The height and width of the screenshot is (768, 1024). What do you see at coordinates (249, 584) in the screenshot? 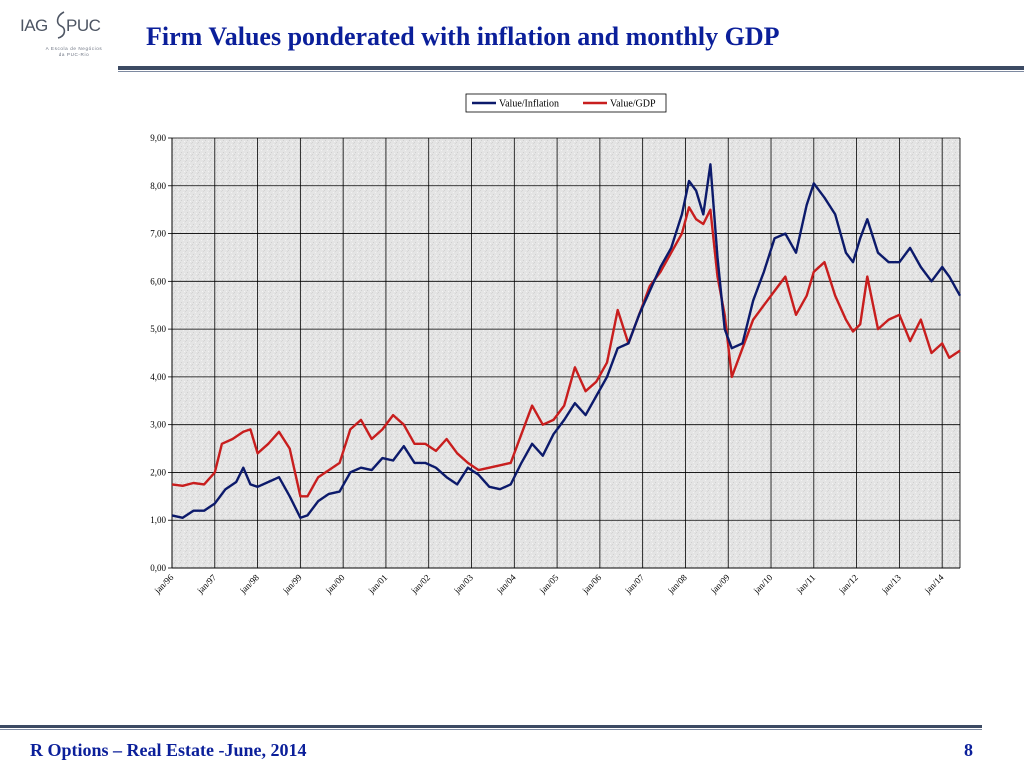
I see `x-tick-label: jan/98` at bounding box center [249, 584].